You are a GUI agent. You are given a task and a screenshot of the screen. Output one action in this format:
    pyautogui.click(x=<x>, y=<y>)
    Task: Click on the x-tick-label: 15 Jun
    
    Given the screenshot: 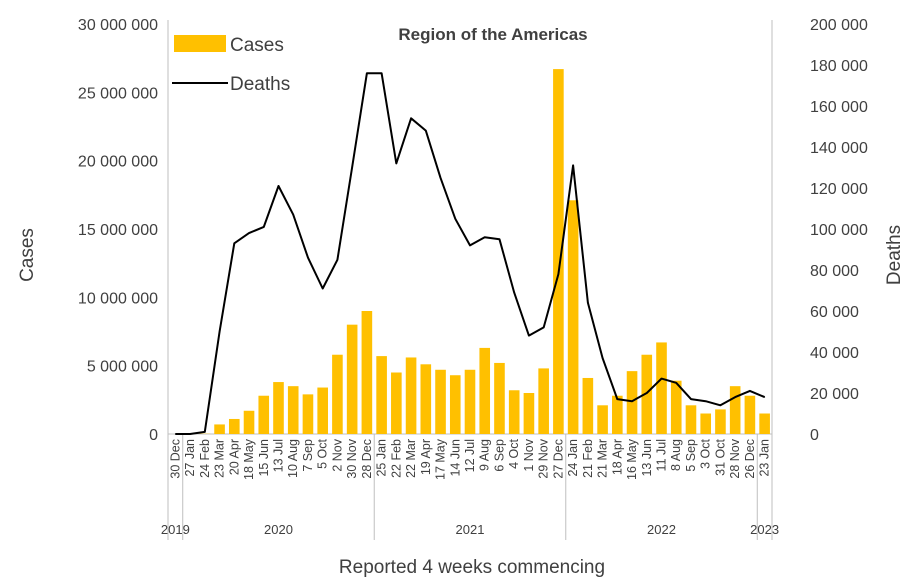 What is the action you would take?
    pyautogui.click(x=264, y=458)
    